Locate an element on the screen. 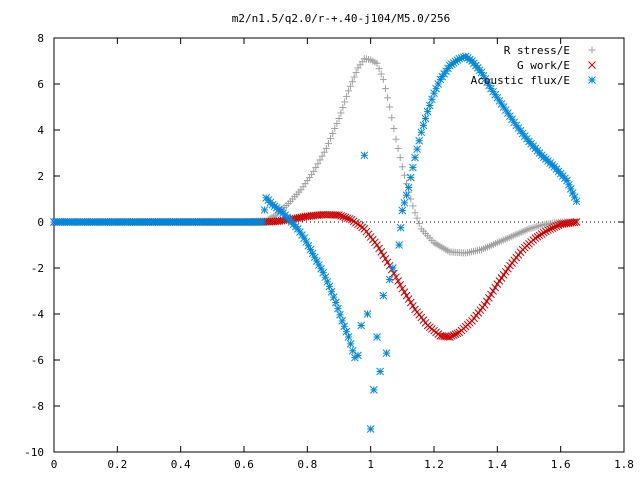  y-tick-label: 2 is located at coordinates (40, 176).